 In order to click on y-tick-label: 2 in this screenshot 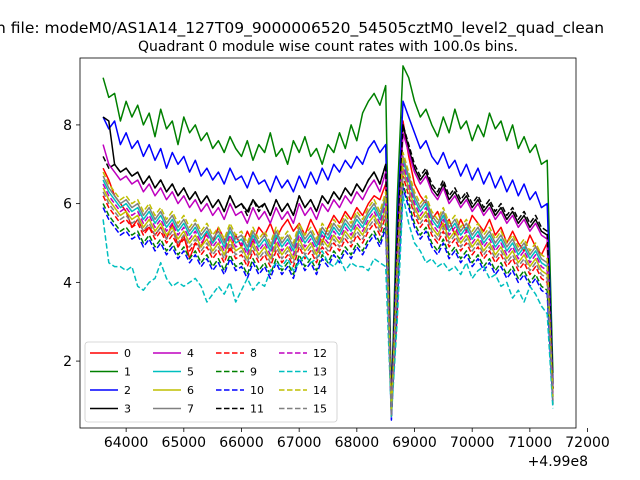, I will do `click(67, 362)`.